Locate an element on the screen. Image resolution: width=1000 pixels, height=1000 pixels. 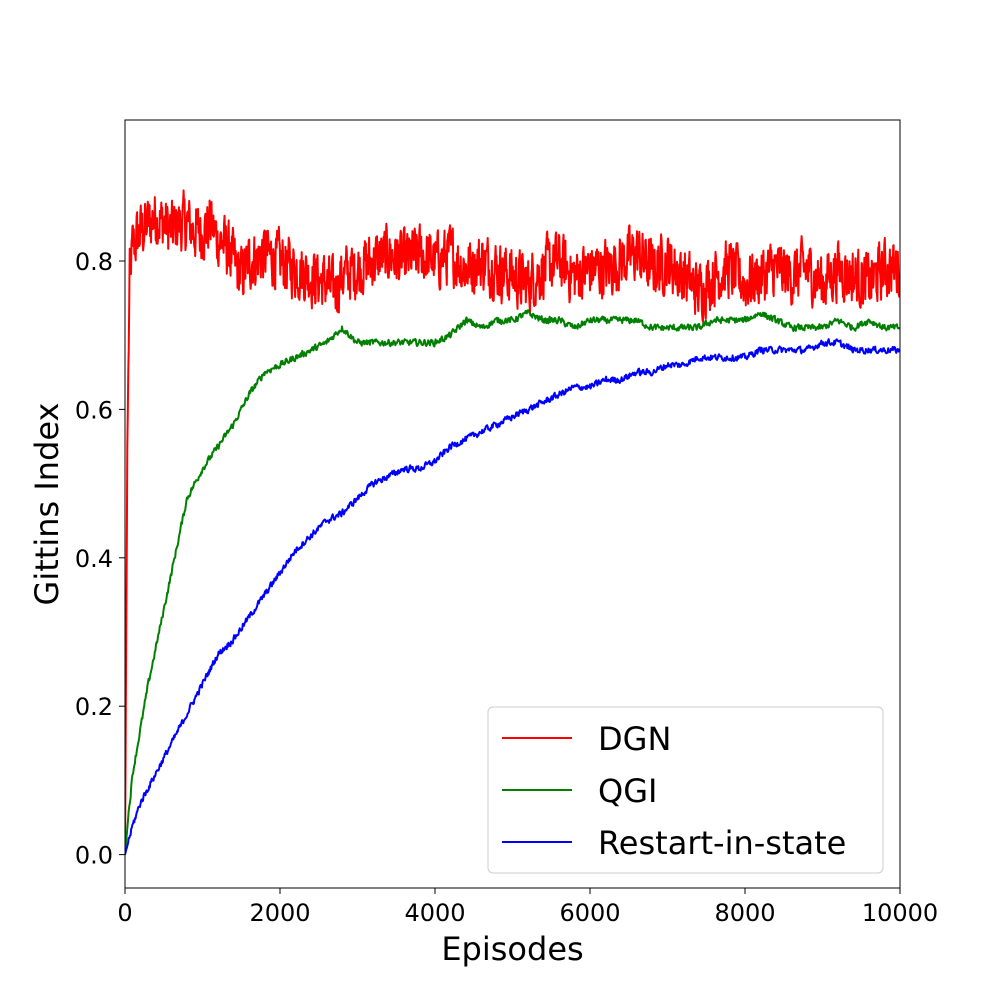
y-tick-label: 0.4 is located at coordinates (94, 559).